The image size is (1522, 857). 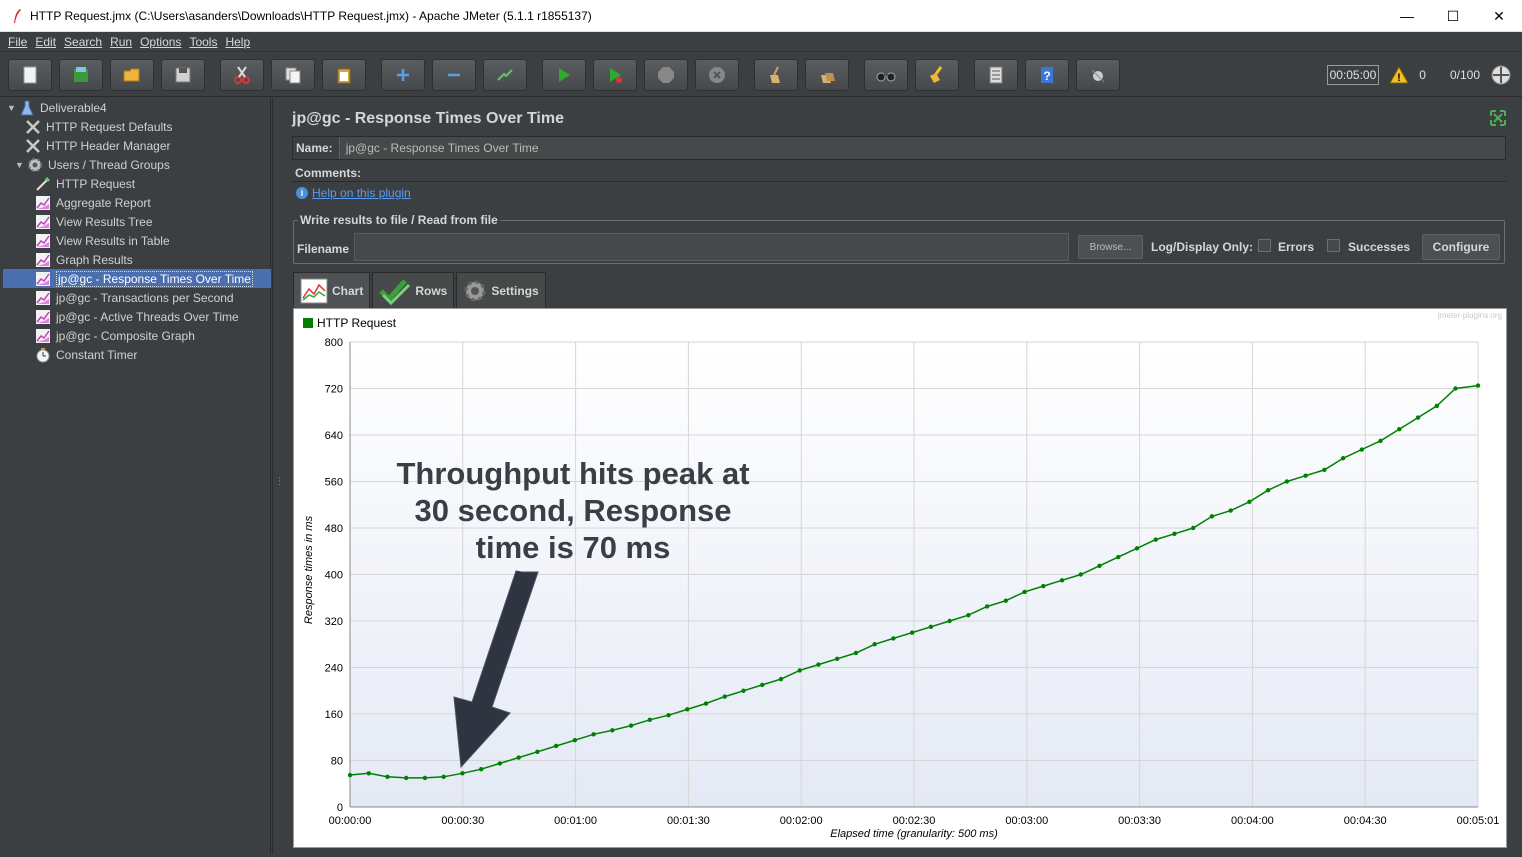 What do you see at coordinates (776, 74) in the screenshot?
I see `clear-button` at bounding box center [776, 74].